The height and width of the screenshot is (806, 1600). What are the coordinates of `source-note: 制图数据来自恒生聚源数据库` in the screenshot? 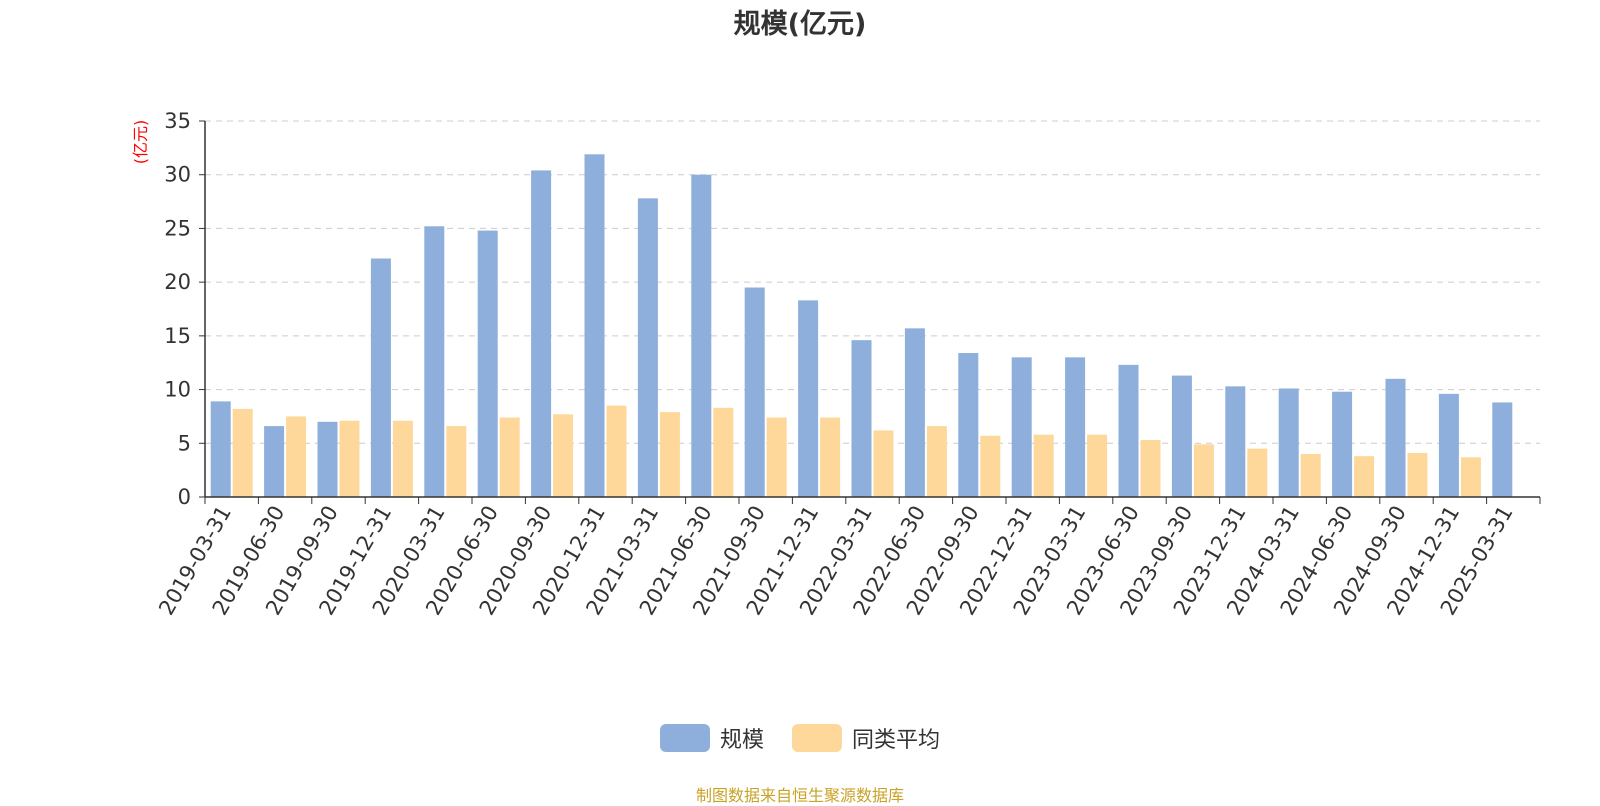 It's located at (799, 795).